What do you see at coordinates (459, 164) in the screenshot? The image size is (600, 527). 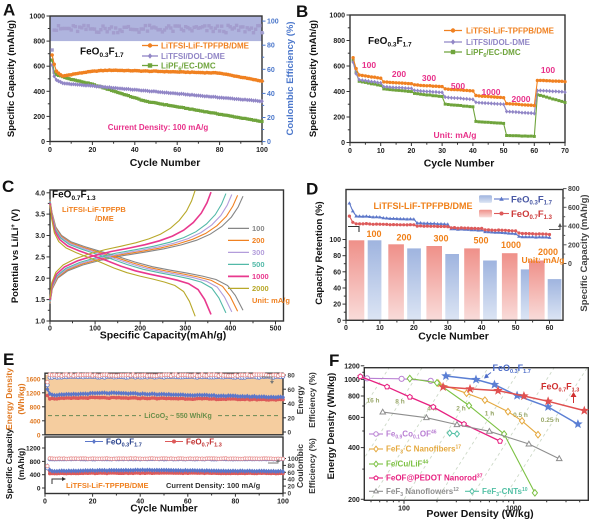 I see `svg-text: Cycle Number` at bounding box center [459, 164].